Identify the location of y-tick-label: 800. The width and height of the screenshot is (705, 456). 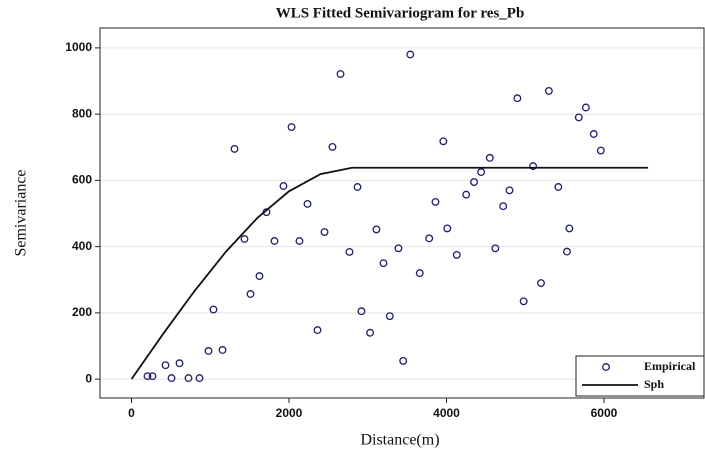
(82, 113).